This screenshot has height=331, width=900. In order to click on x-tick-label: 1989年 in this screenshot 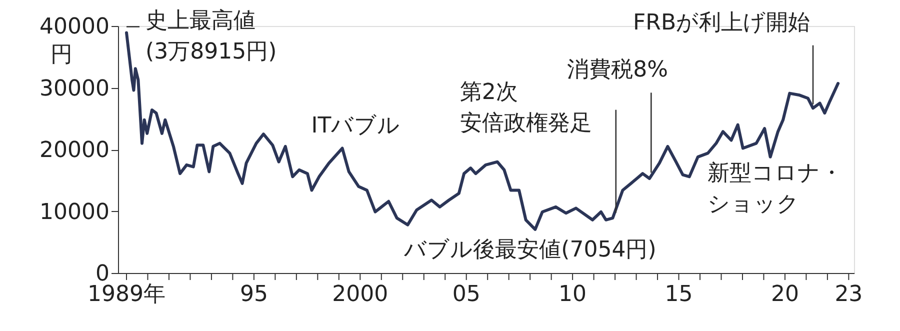, I will do `click(126, 294)`.